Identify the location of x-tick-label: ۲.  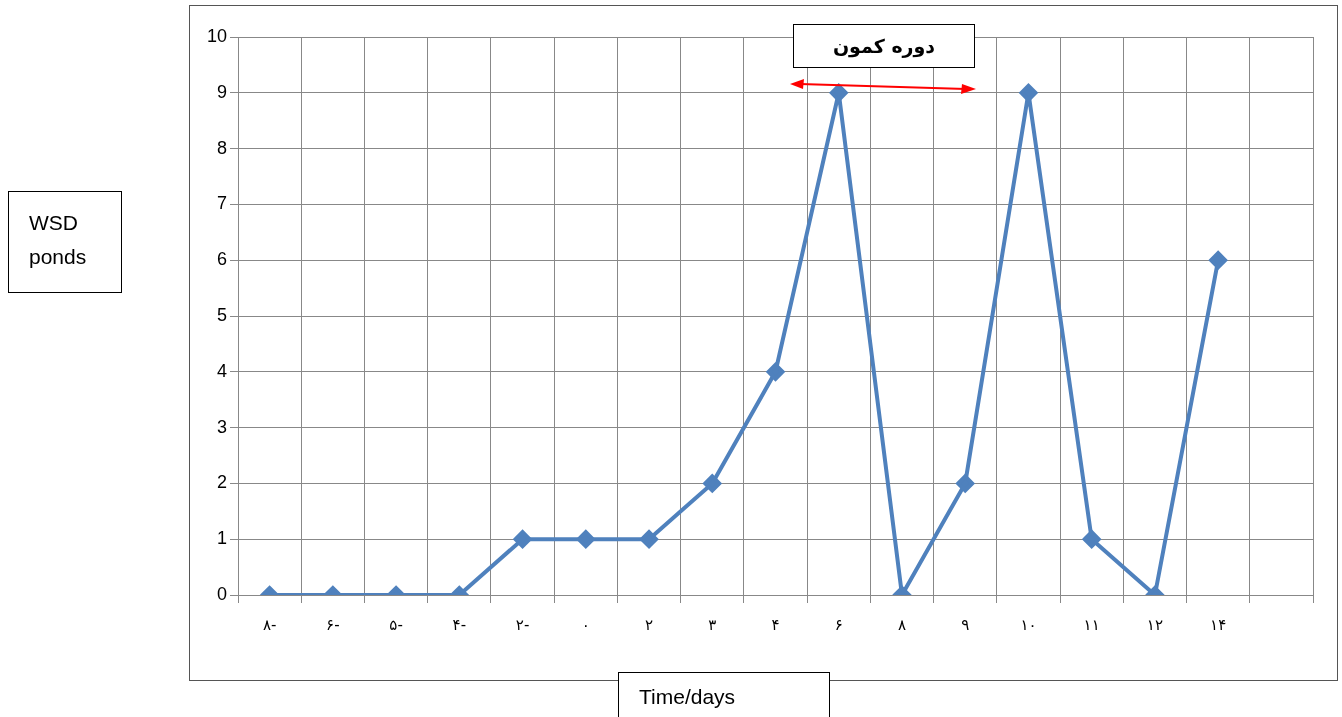
(649, 624).